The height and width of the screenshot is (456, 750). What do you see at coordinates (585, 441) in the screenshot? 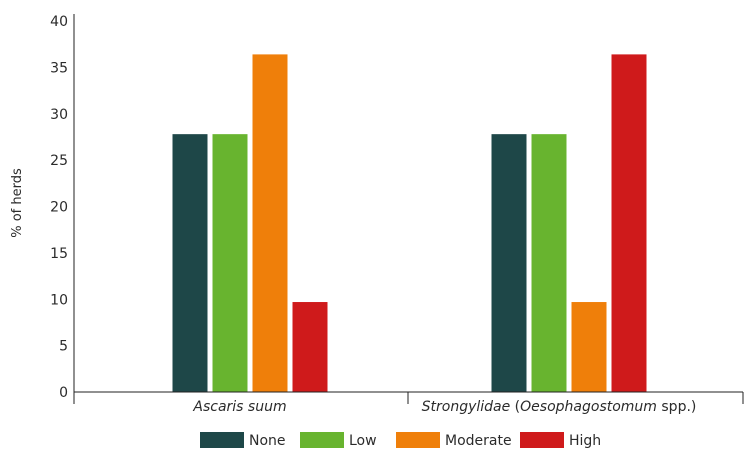
I see `legend-label-high: High` at bounding box center [585, 441].